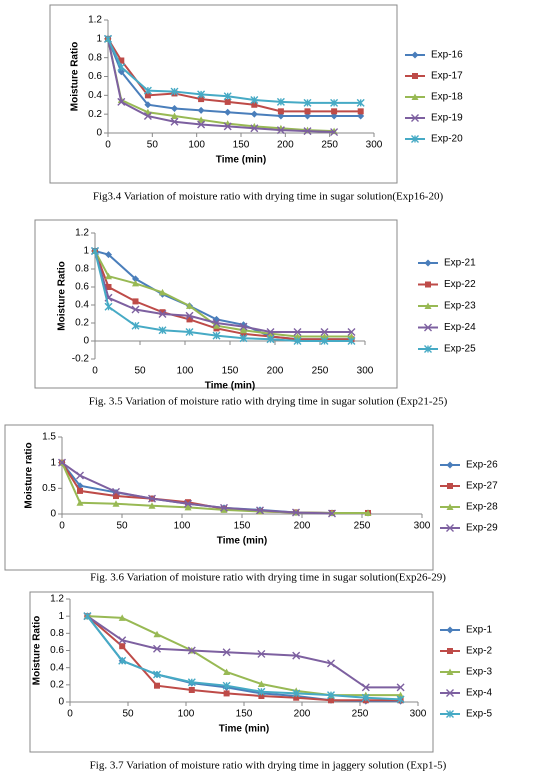 The image size is (537, 778). What do you see at coordinates (70, 714) in the screenshot?
I see `x-tick-label: 0` at bounding box center [70, 714].